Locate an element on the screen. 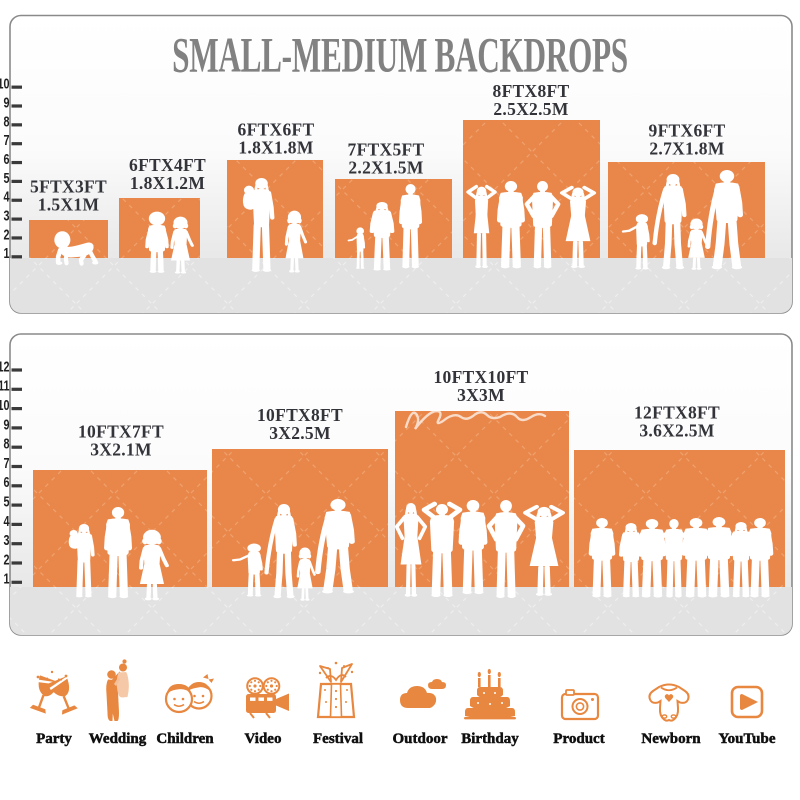  svg-text: 10FTX10FT is located at coordinates (480, 377).